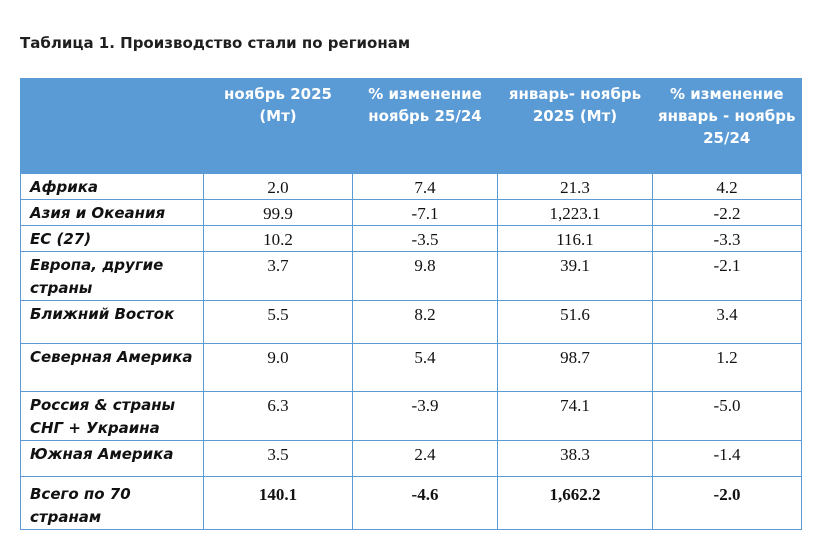  I want to click on cell-nov: 9.0, so click(278, 367).